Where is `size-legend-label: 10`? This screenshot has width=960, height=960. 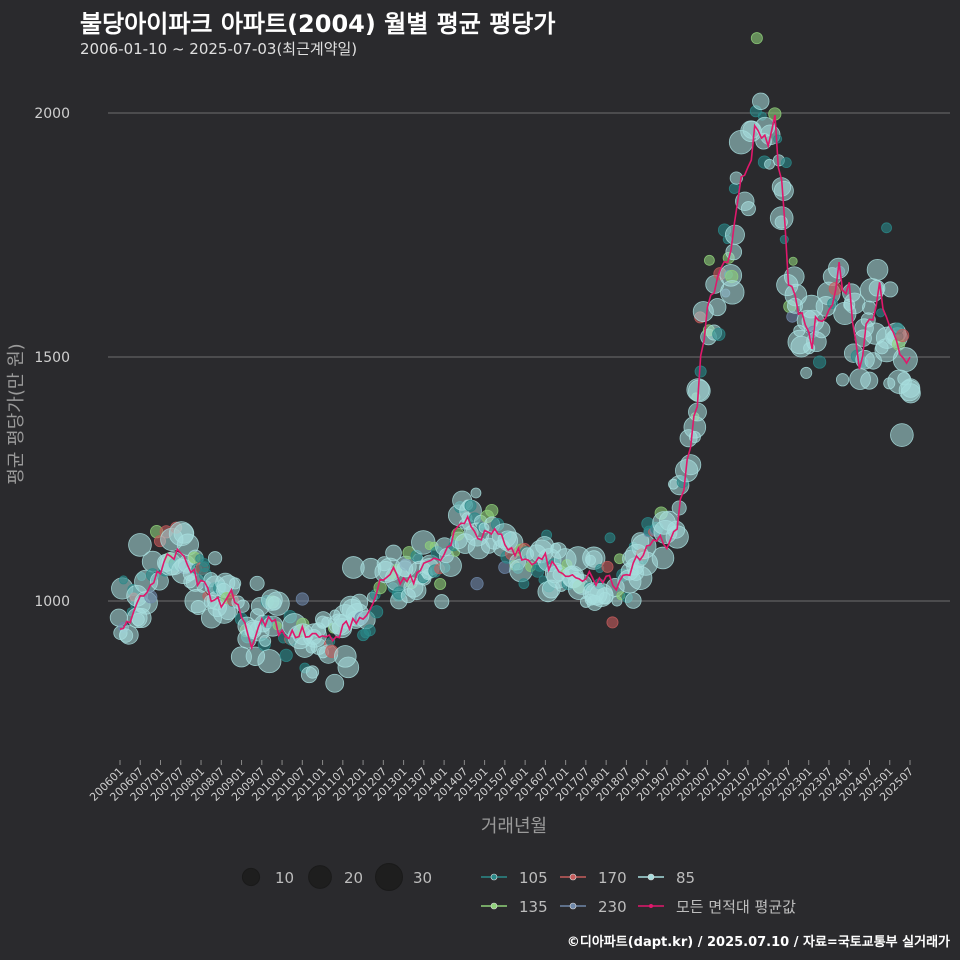
size-legend-label: 10 is located at coordinates (284, 878).